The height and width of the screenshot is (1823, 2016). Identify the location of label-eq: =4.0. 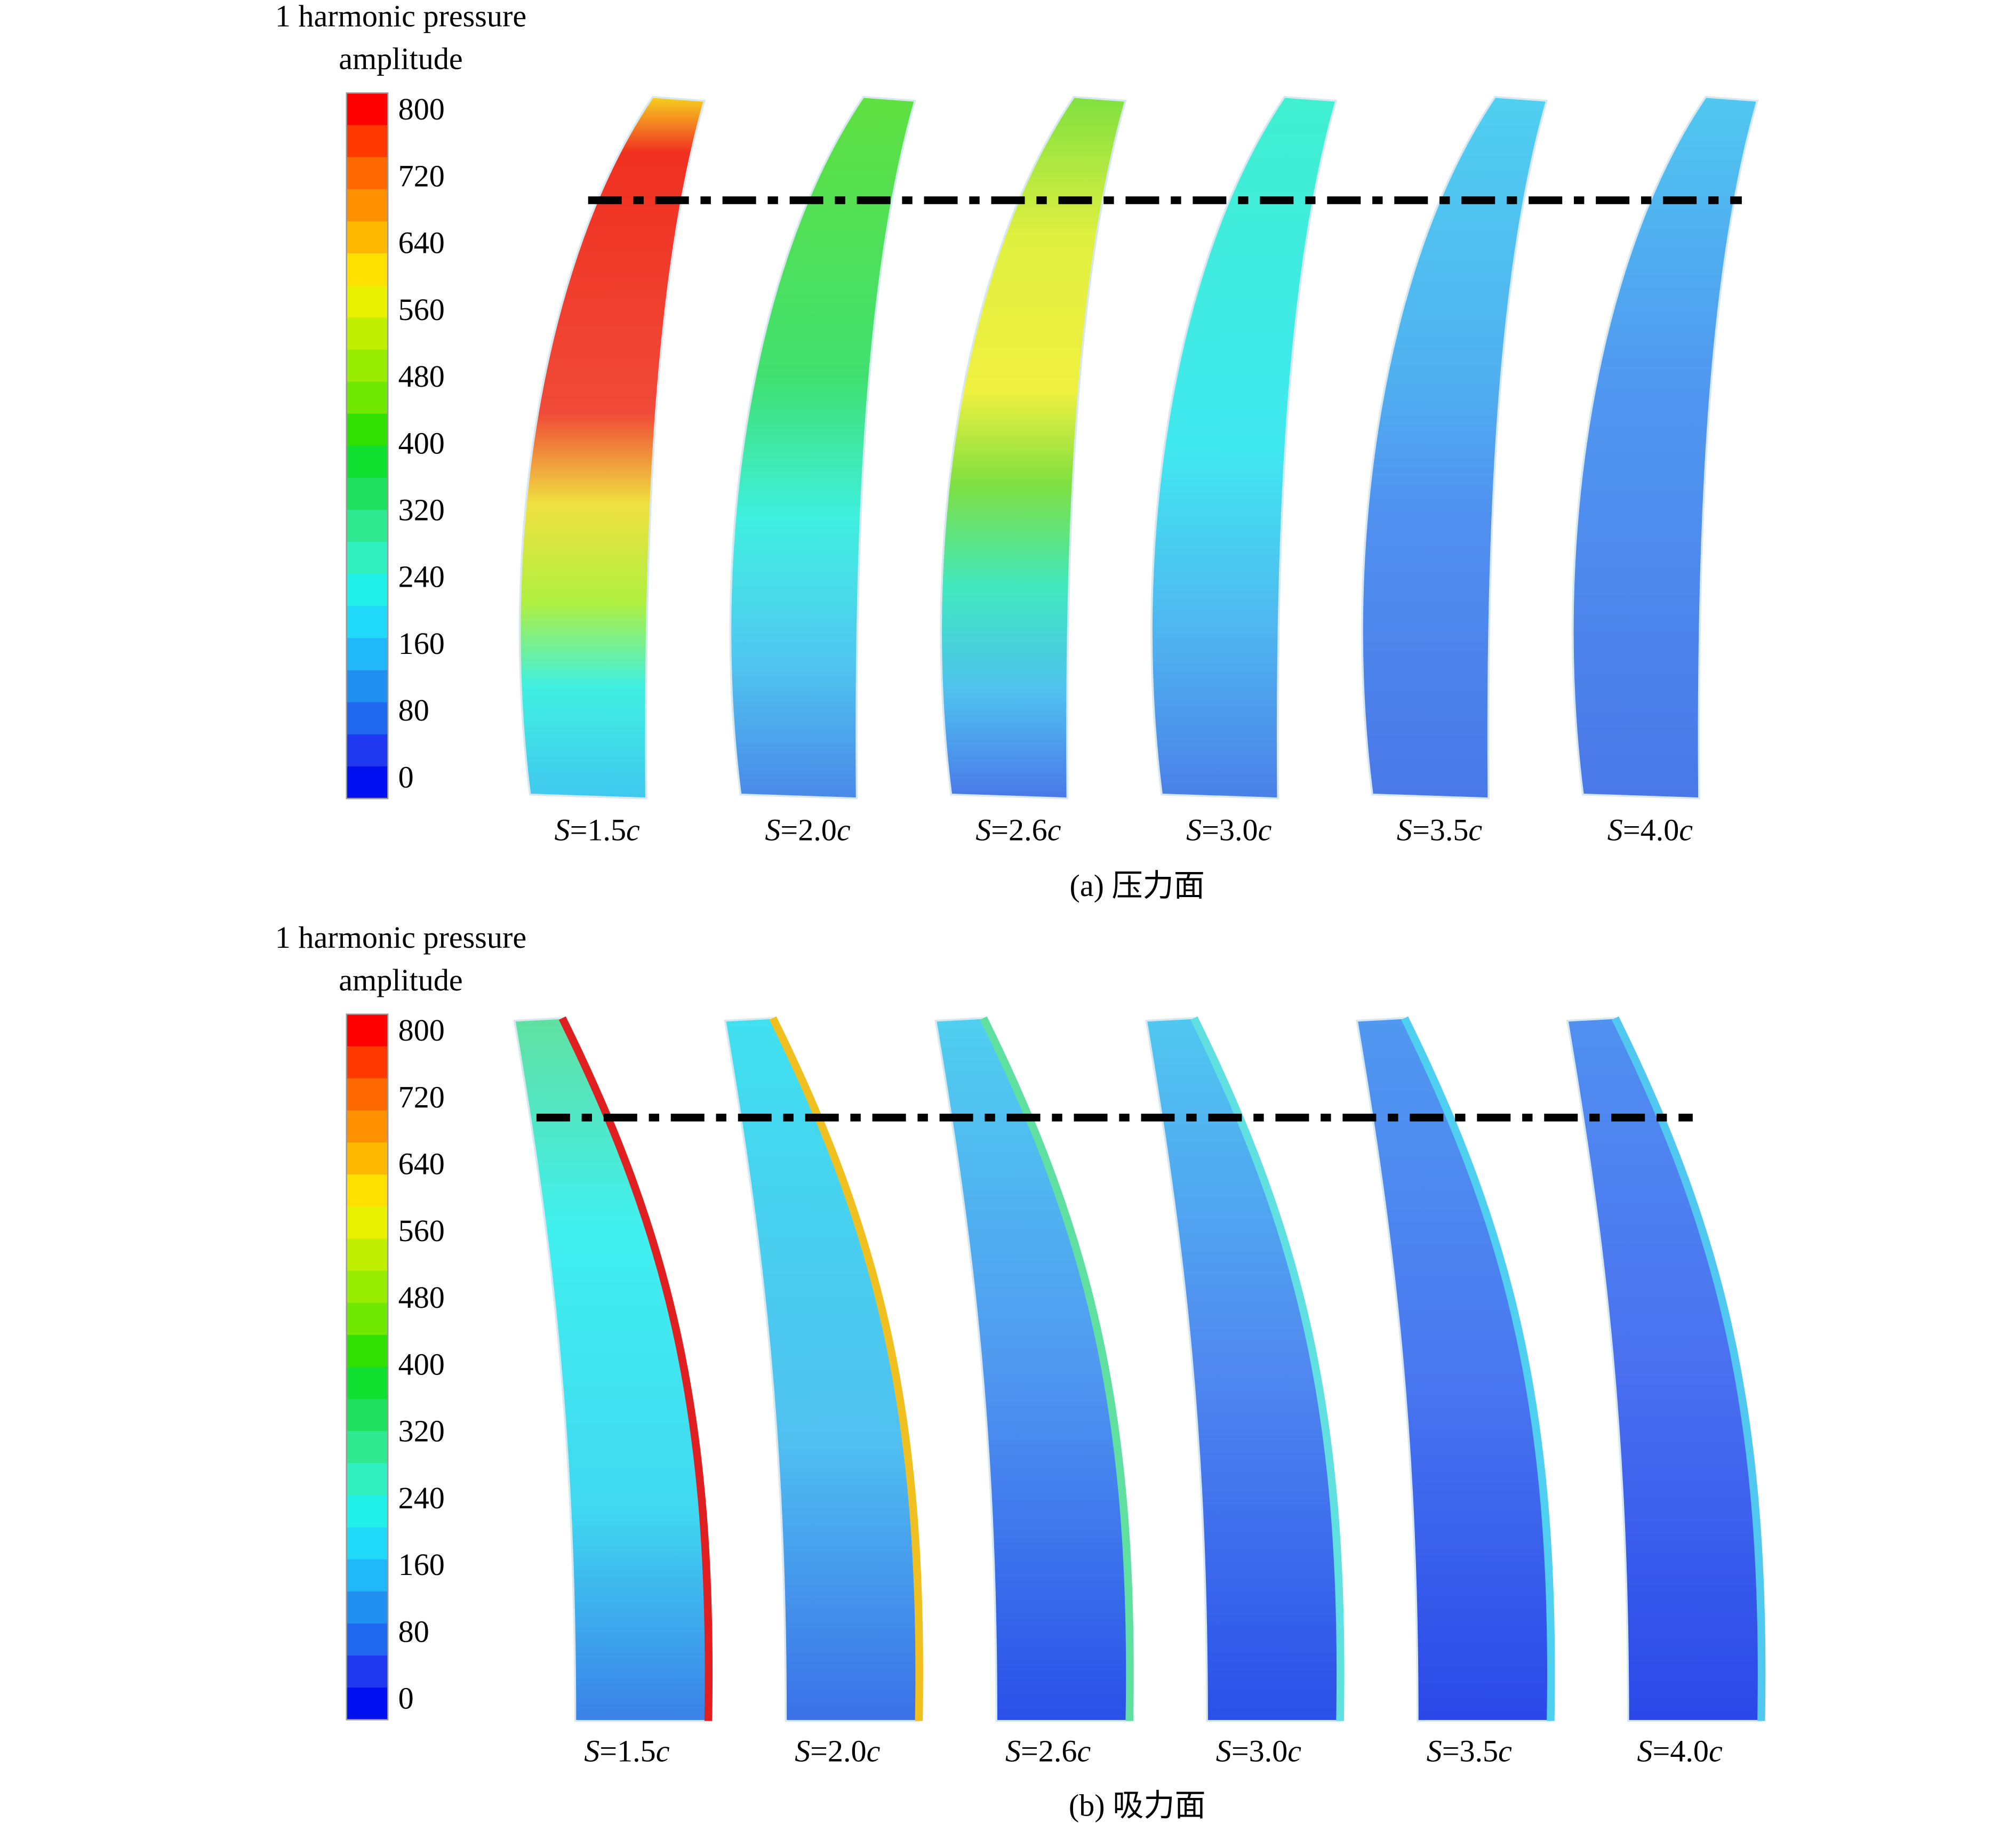
(1681, 1751).